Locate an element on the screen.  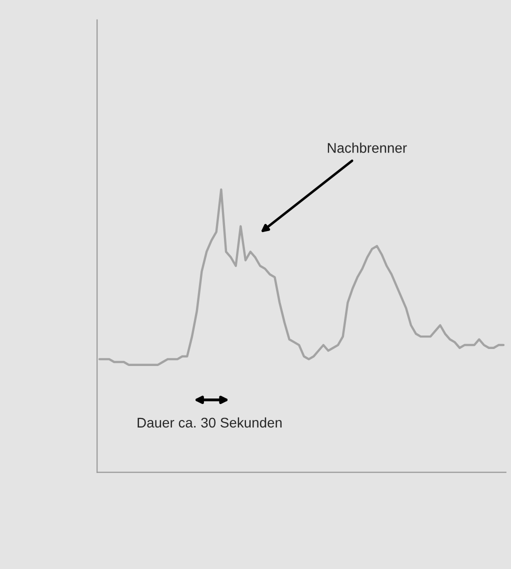
text: Nachbrenner is located at coordinates (367, 147).